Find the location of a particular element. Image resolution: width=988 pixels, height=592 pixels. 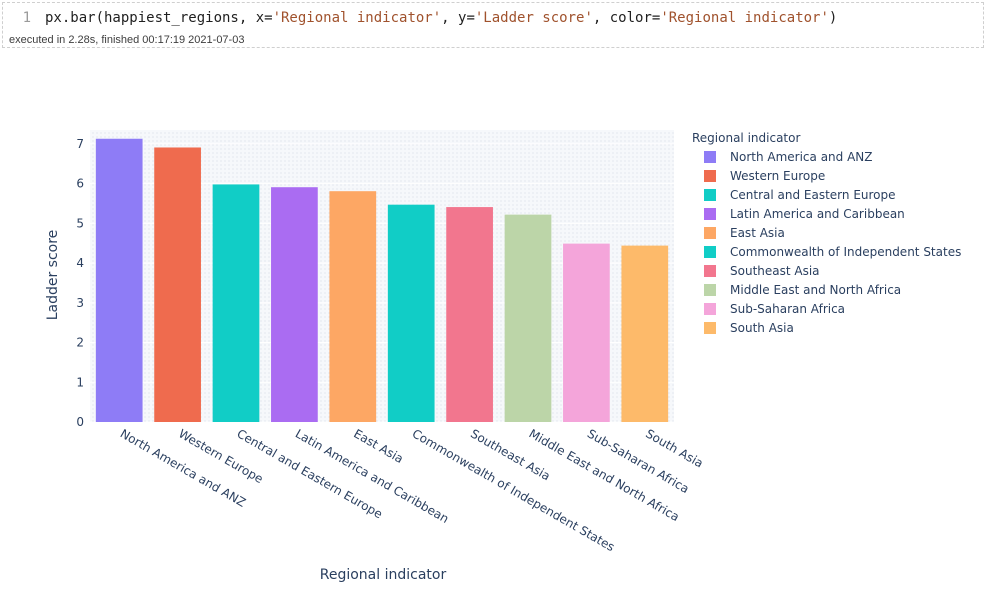

y-tick-label: 5 is located at coordinates (80, 223).